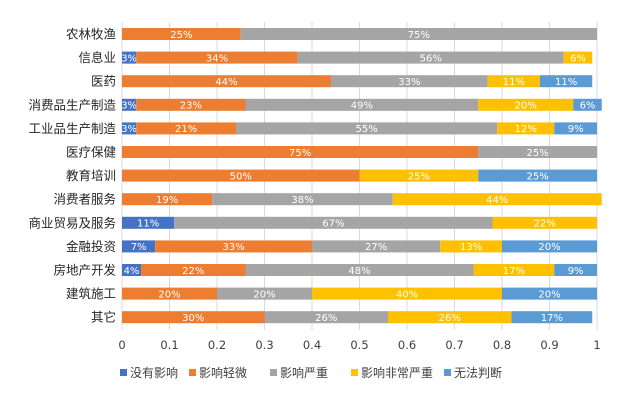 Image resolution: width=622 pixels, height=400 pixels. What do you see at coordinates (397, 372) in the screenshot?
I see `legend-label: 影响非常严重` at bounding box center [397, 372].